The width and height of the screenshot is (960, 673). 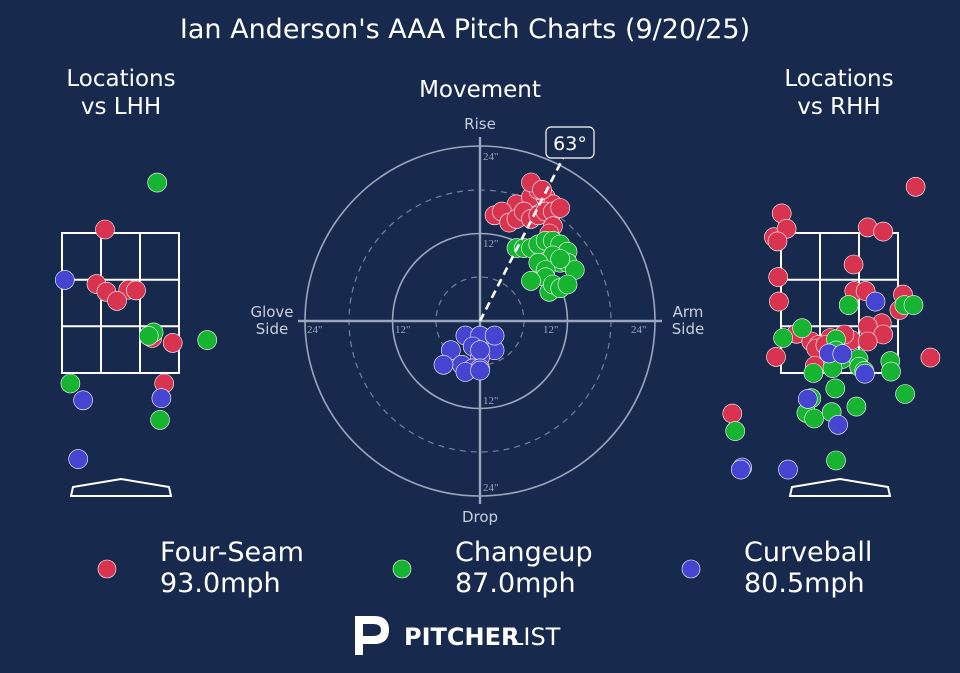 I want to click on legend-velo-changeup: 87.0mph, so click(x=515, y=583).